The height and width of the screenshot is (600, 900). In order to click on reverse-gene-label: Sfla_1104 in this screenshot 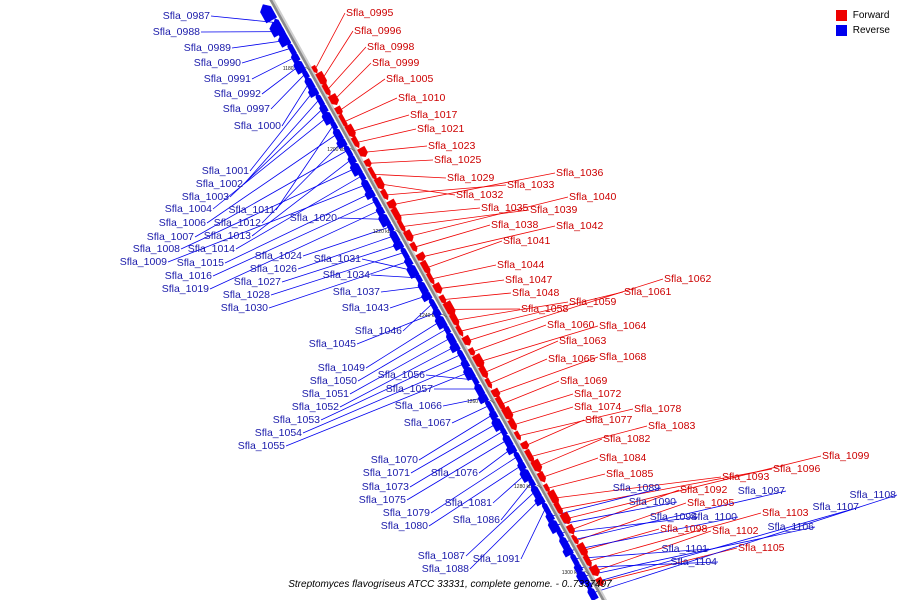, I will do `click(693, 562)`.